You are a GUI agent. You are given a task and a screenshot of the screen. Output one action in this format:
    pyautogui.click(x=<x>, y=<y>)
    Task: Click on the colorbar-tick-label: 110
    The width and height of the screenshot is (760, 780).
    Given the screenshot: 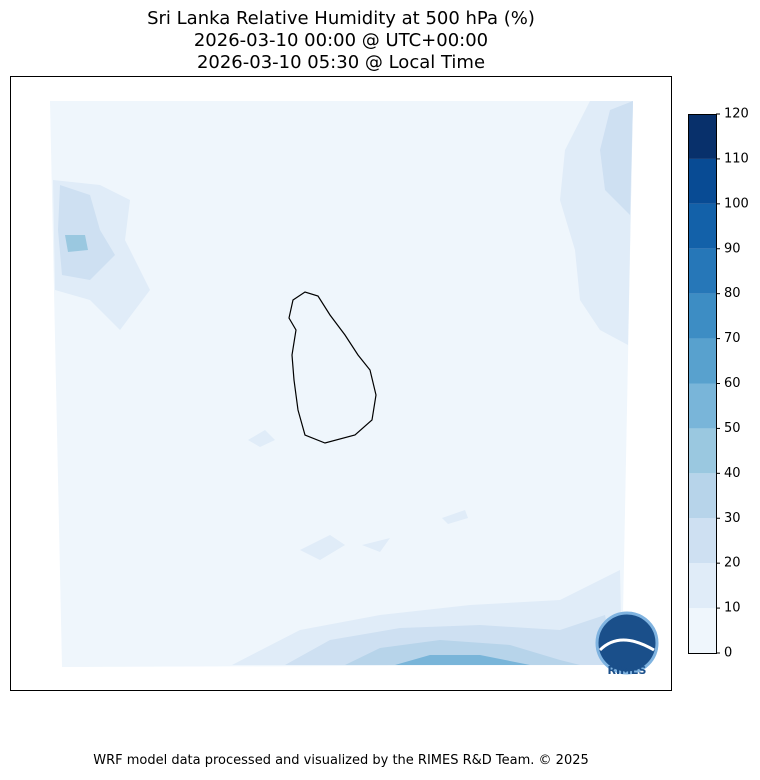 What is the action you would take?
    pyautogui.click(x=736, y=158)
    